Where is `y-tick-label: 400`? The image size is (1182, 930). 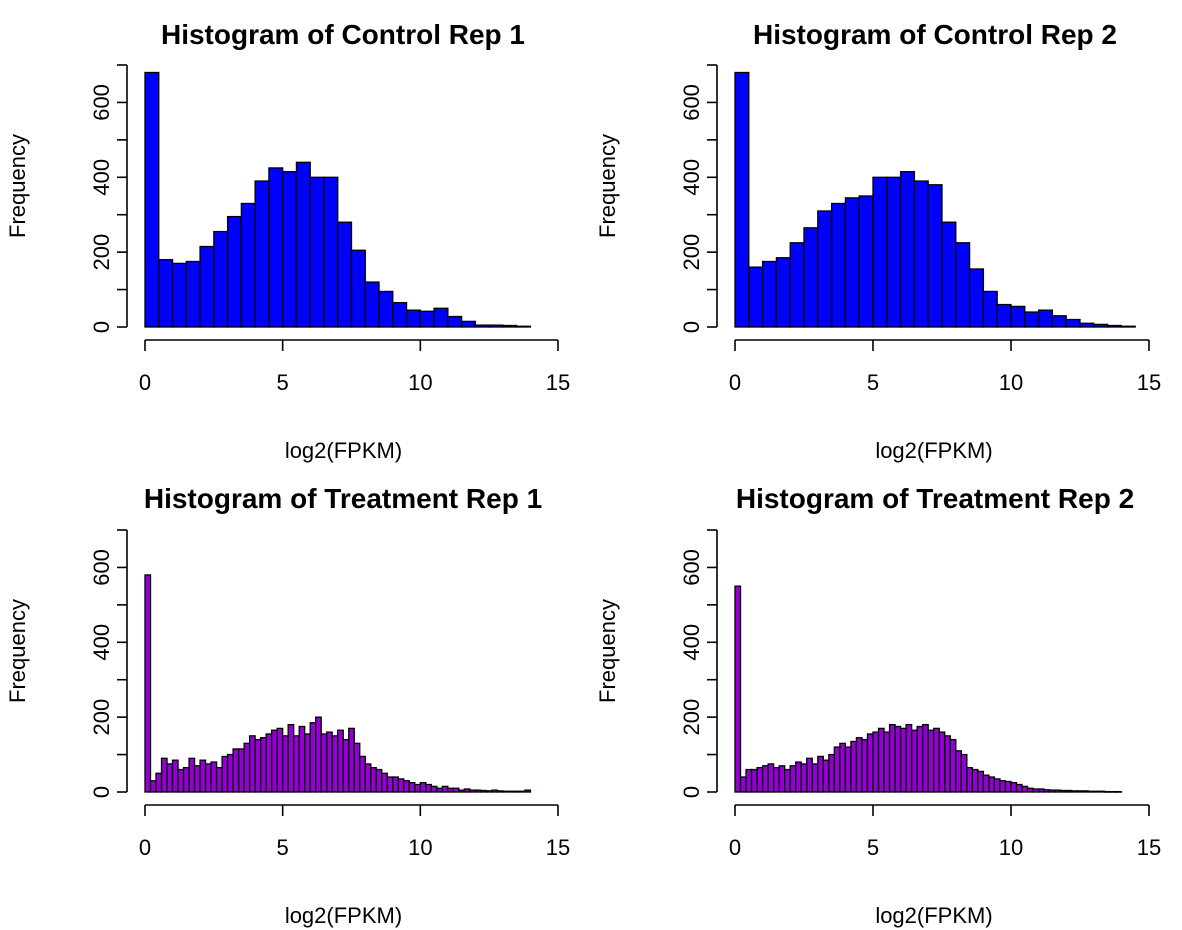
y-tick-label: 400 is located at coordinates (691, 642).